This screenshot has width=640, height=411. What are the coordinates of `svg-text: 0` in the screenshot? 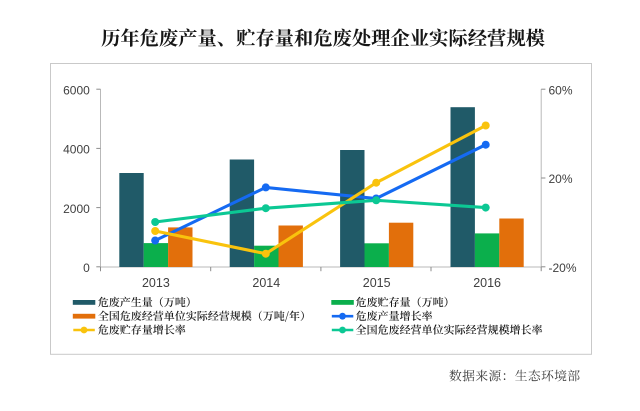 It's located at (86, 268).